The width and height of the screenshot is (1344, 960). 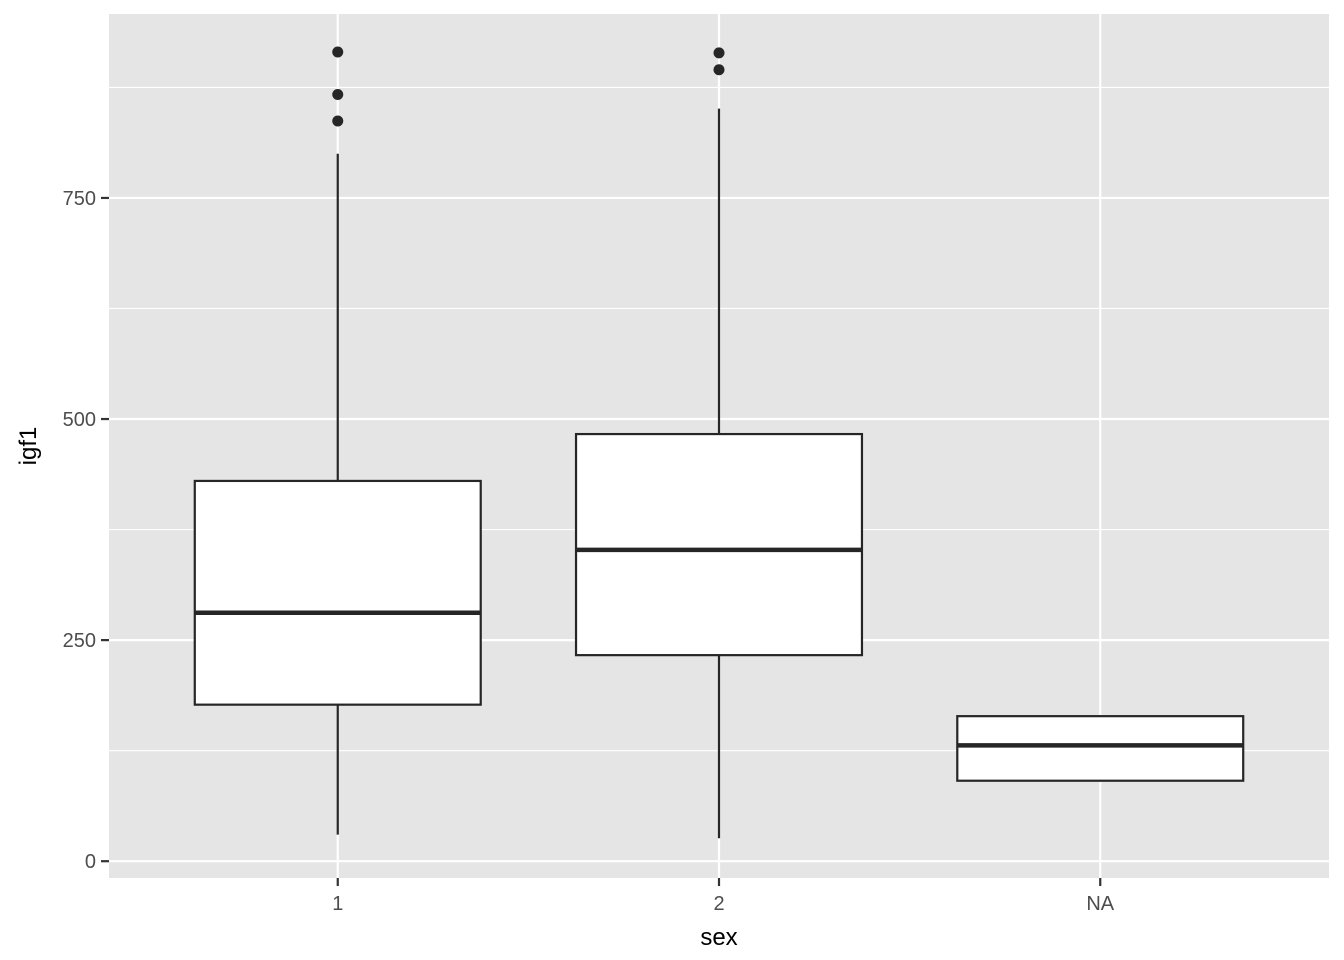 What do you see at coordinates (718, 904) in the screenshot?
I see `x-tick-label: 2` at bounding box center [718, 904].